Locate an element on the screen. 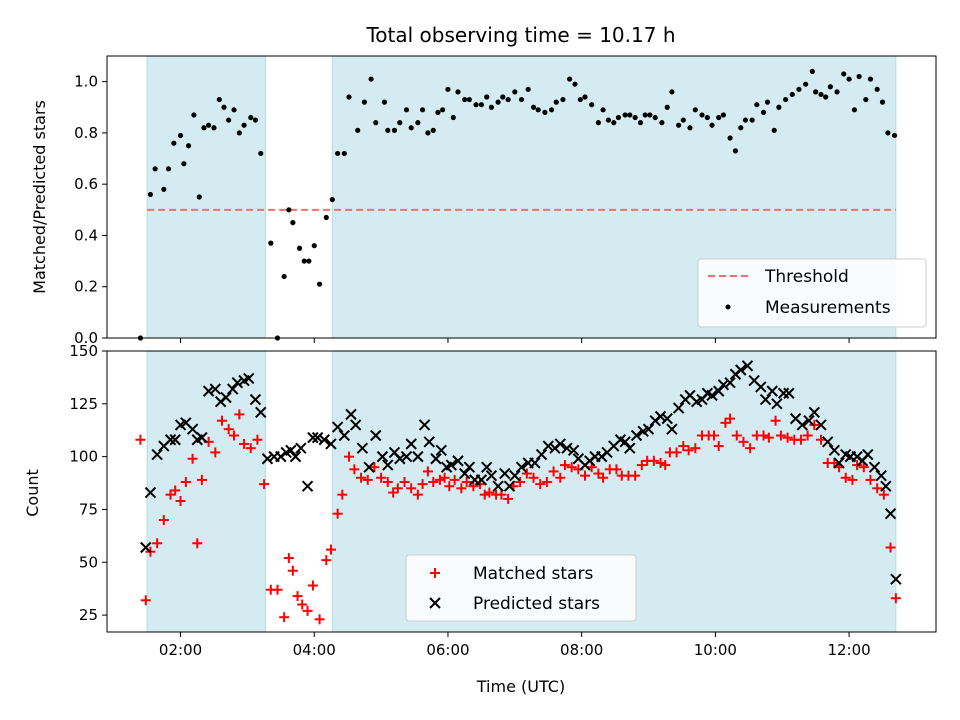 The image size is (960, 720). chart-title: Total observing time = 10.17 h is located at coordinates (520, 35).